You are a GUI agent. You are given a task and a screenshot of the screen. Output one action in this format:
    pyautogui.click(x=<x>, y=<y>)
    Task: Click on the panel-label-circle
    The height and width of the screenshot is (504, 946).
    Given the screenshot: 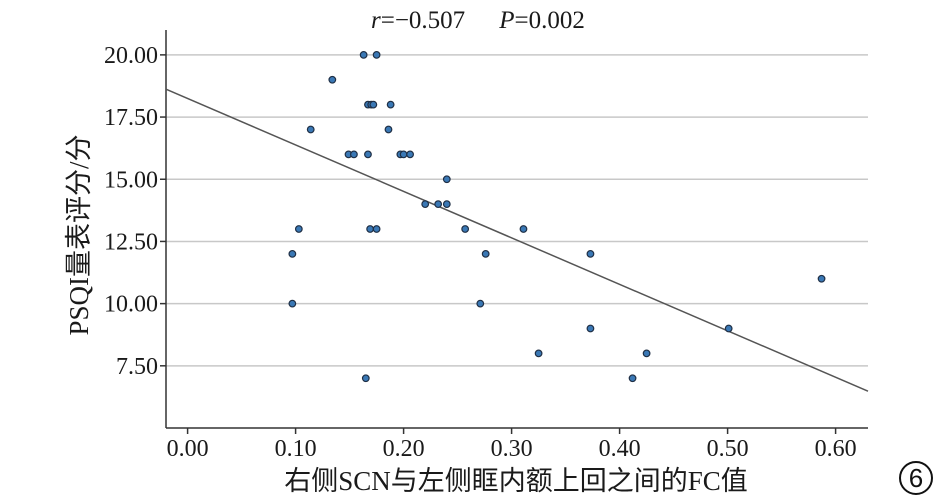 What is the action you would take?
    pyautogui.click(x=916, y=478)
    